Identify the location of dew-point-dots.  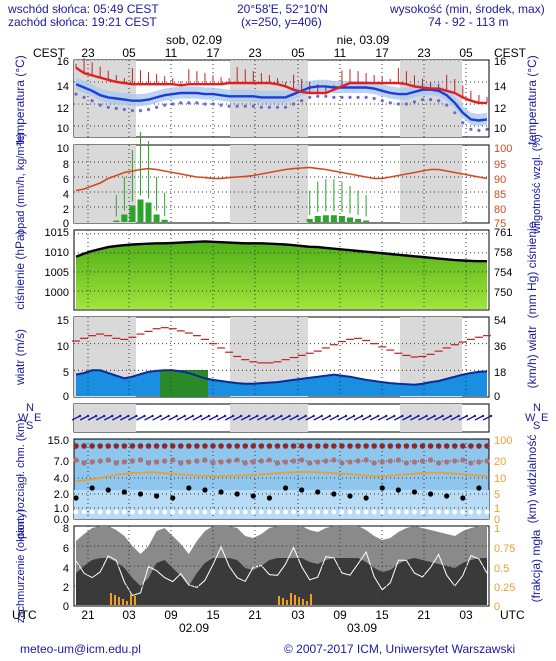
(281, 112).